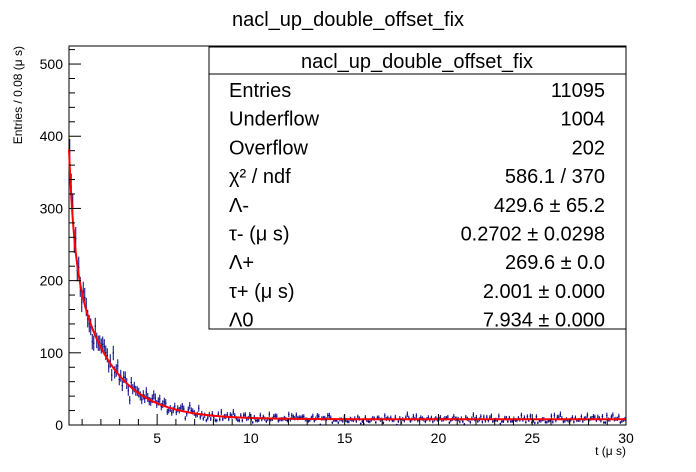  What do you see at coordinates (583, 120) in the screenshot?
I see `stats-row-value: 1004` at bounding box center [583, 120].